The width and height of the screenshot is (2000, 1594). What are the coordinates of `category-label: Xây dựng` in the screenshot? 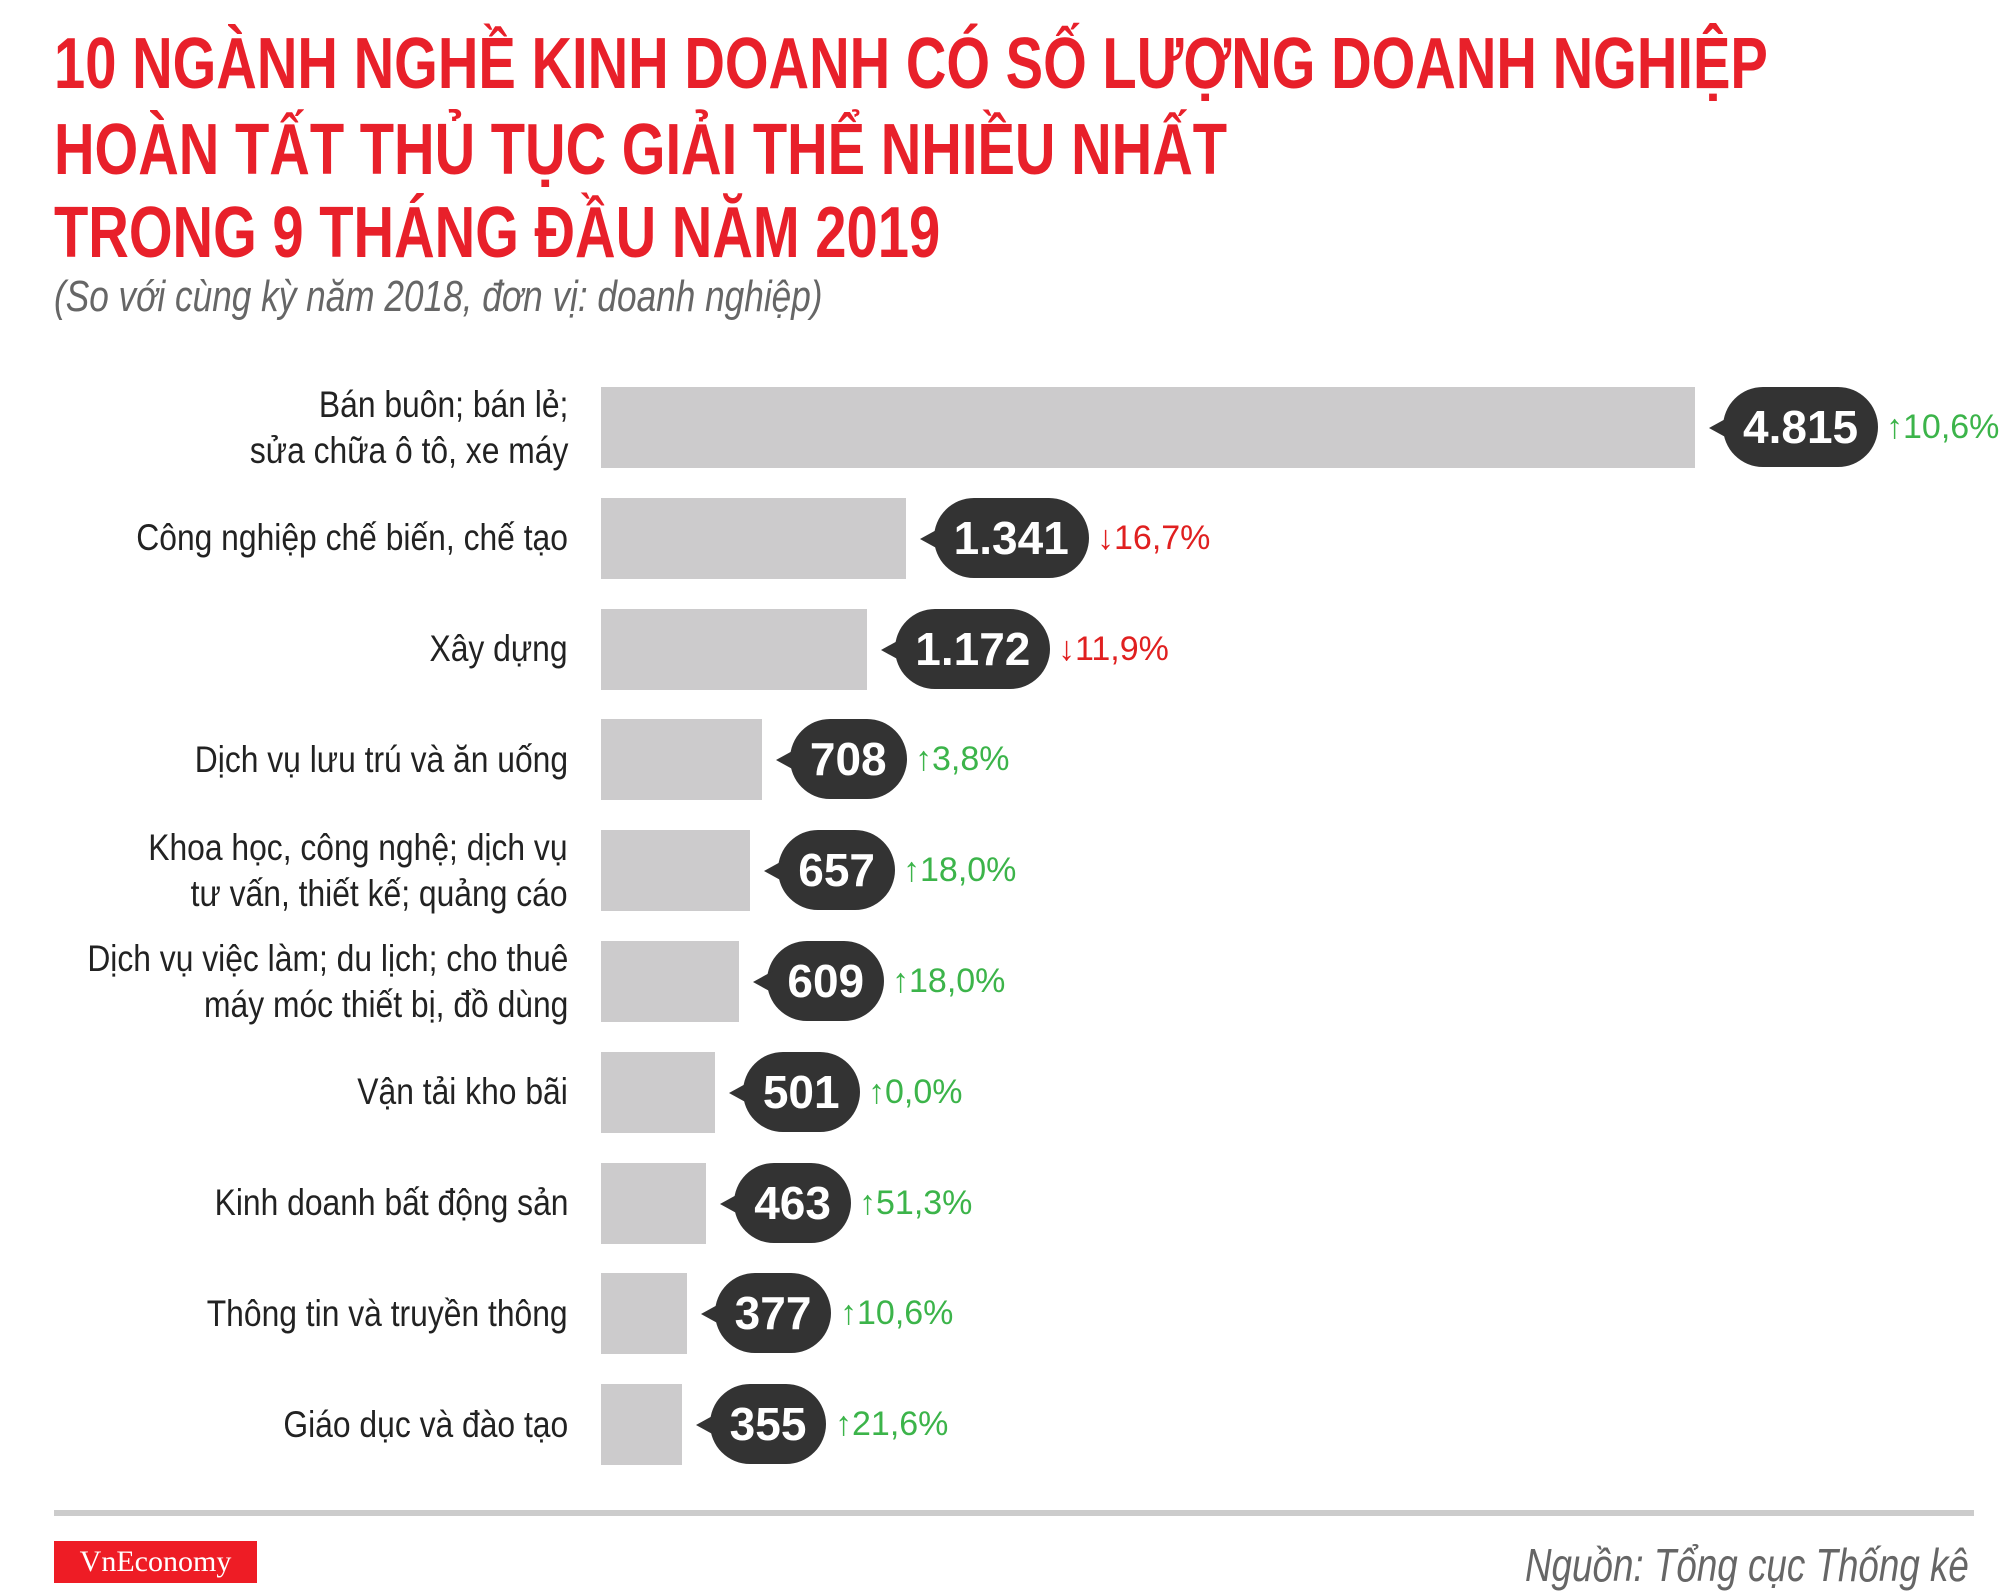 It's located at (487, 649).